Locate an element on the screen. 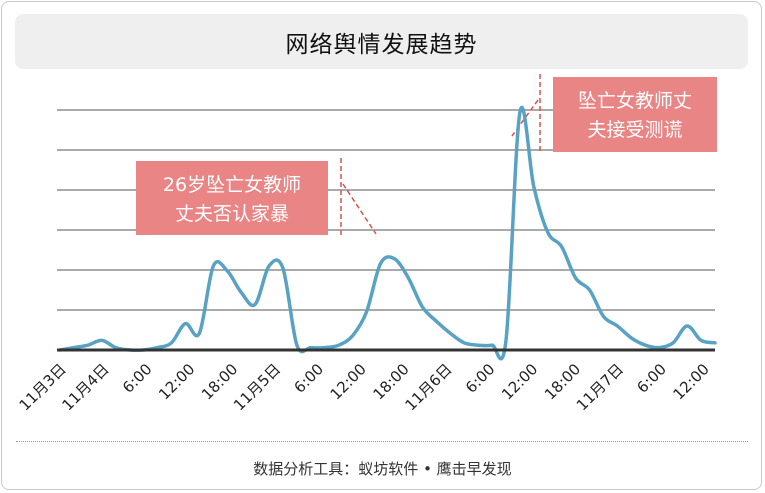 This screenshot has width=765, height=493. callout-text: 26岁坠亡女教师 is located at coordinates (232, 185).